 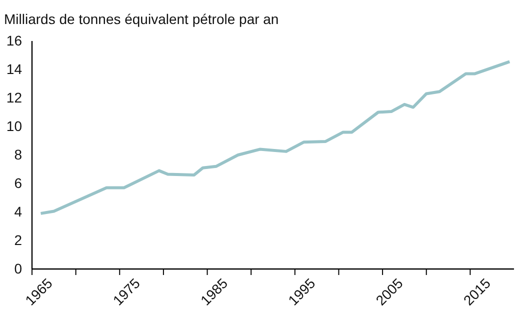 What do you see at coordinates (18, 268) in the screenshot?
I see `y-tick-label: 0` at bounding box center [18, 268].